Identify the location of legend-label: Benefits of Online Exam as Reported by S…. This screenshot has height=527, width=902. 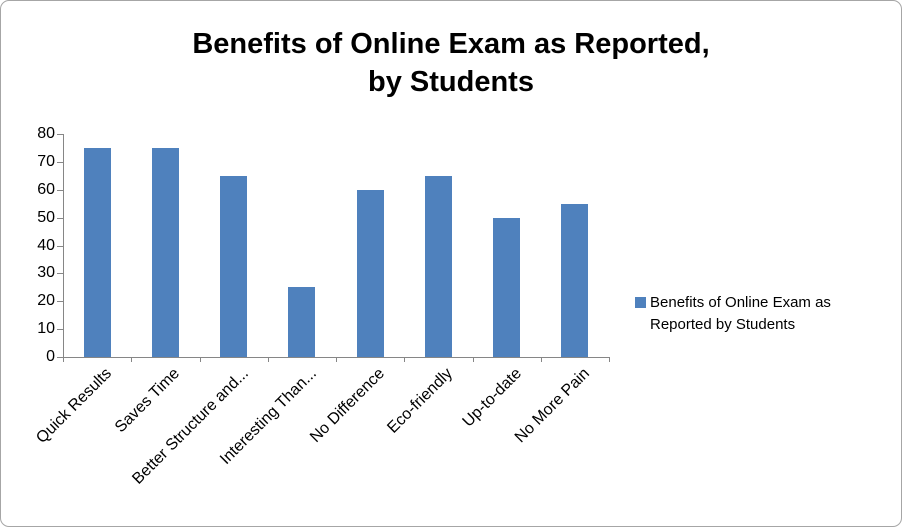
(740, 313).